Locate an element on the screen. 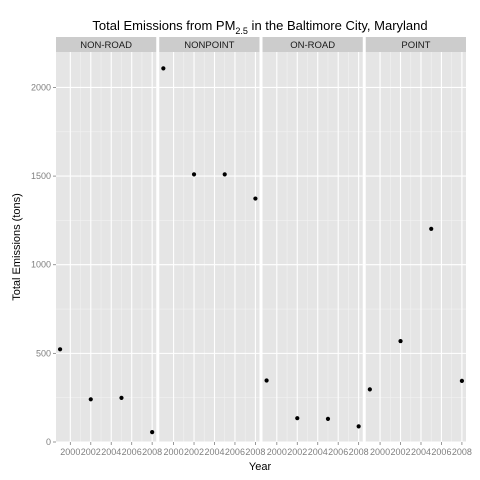 The image size is (480, 480). facet-strip-label: NON-ROAD is located at coordinates (106, 45).